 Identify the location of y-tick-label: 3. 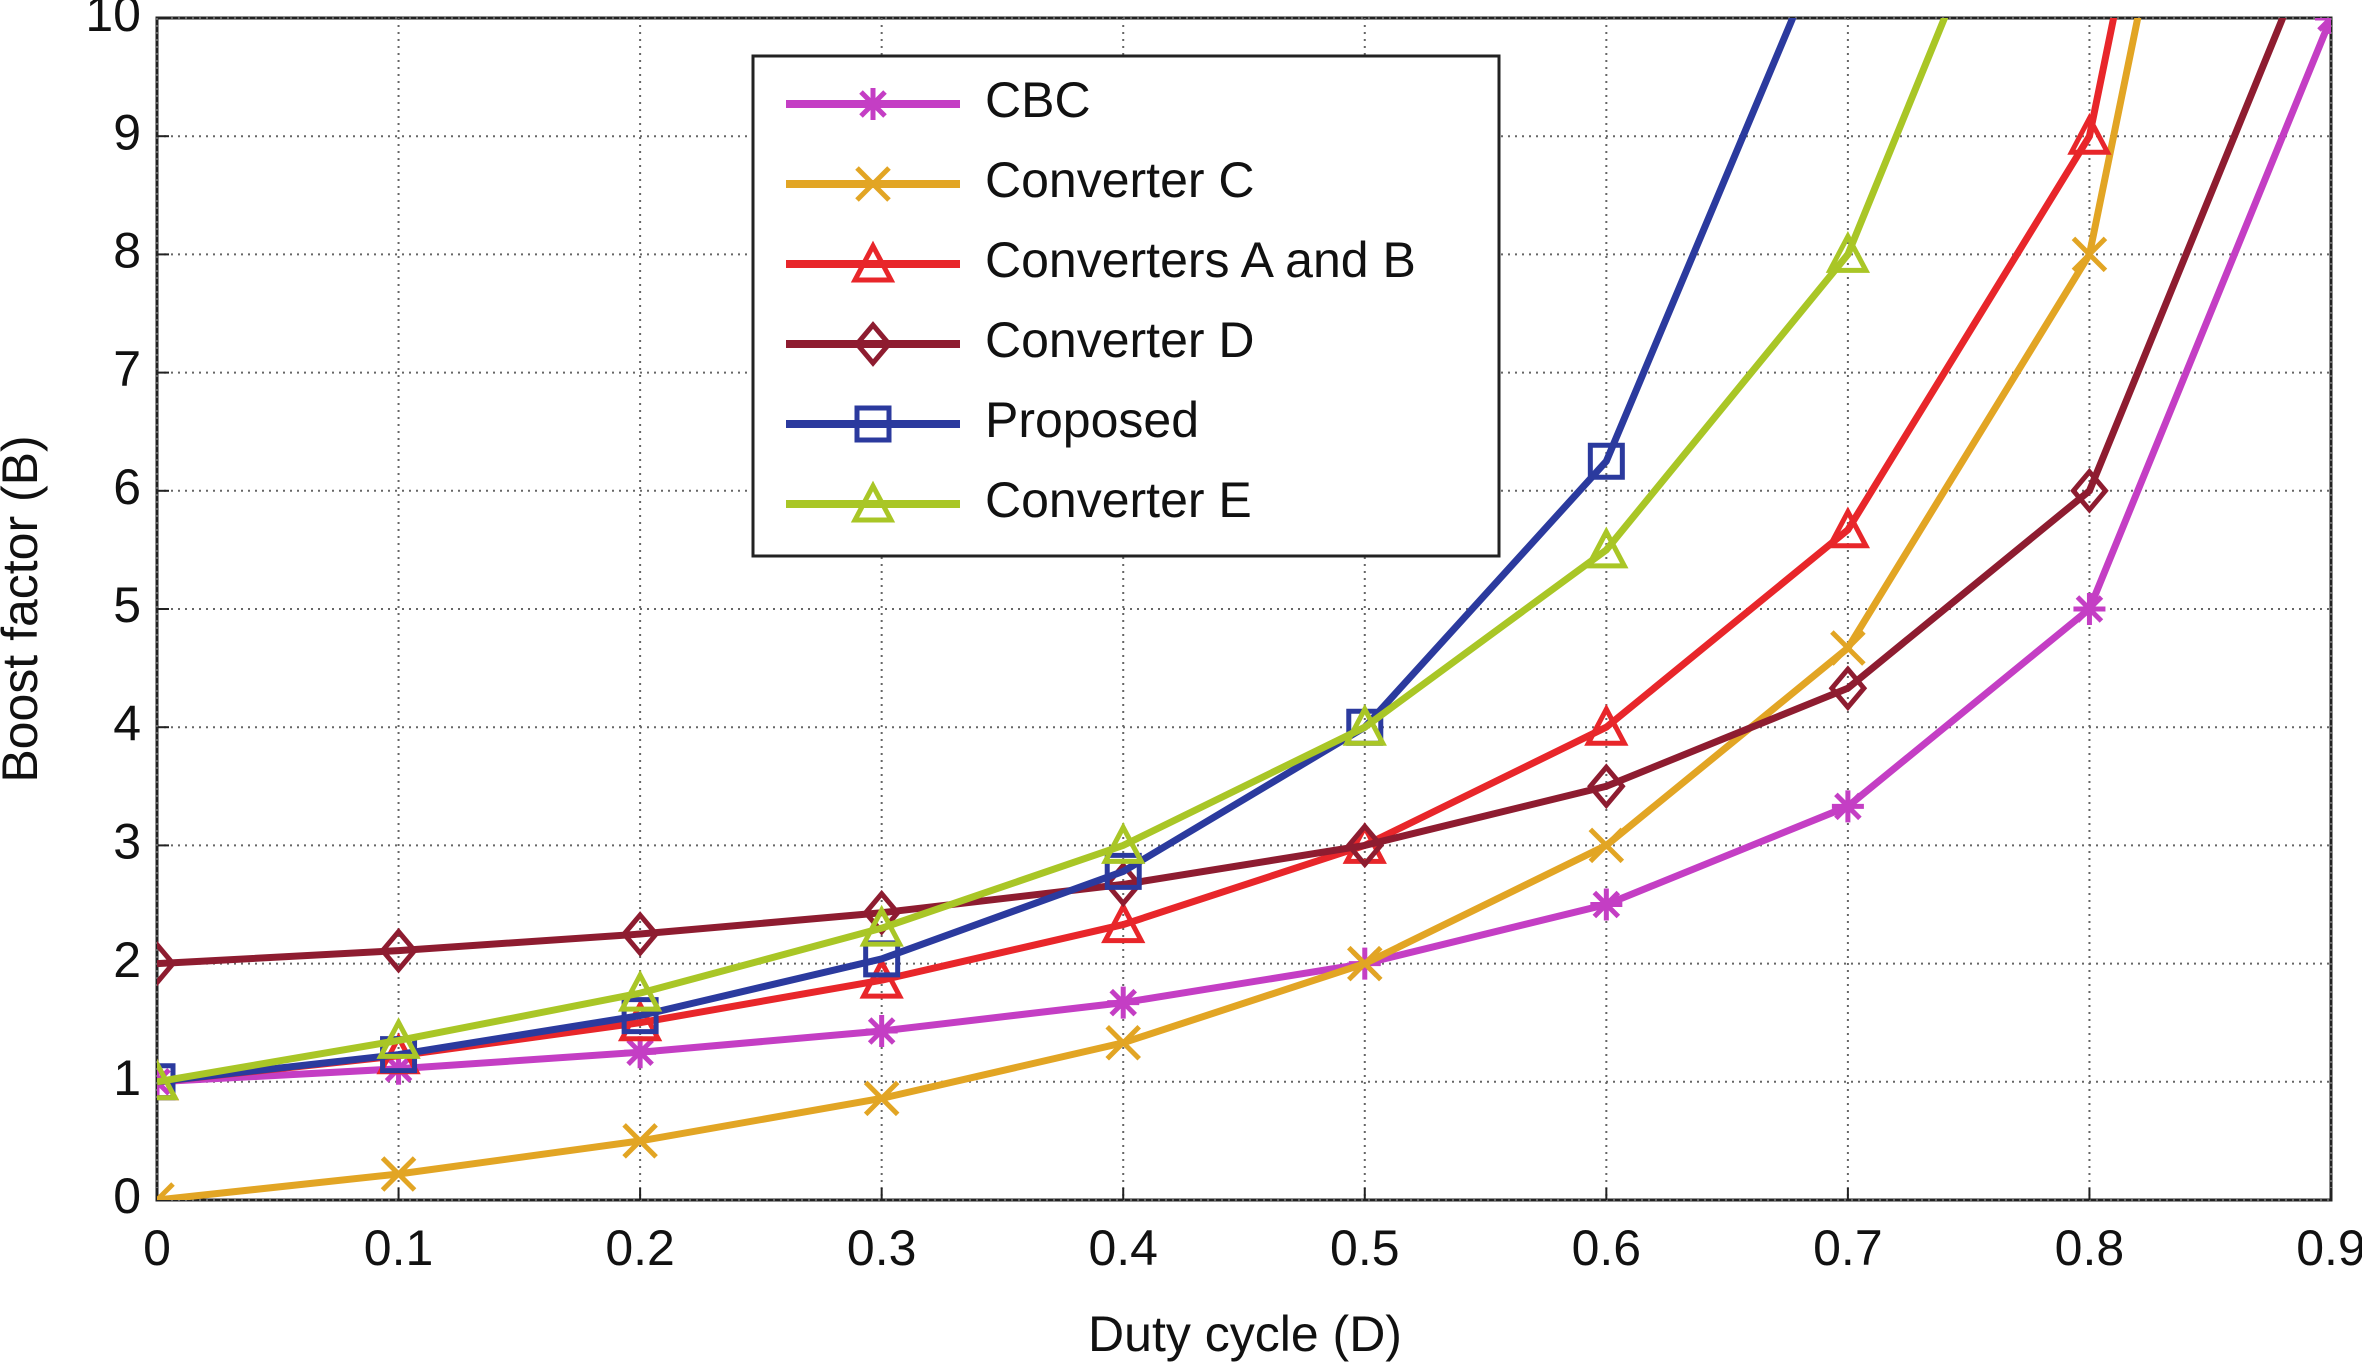
(127, 842).